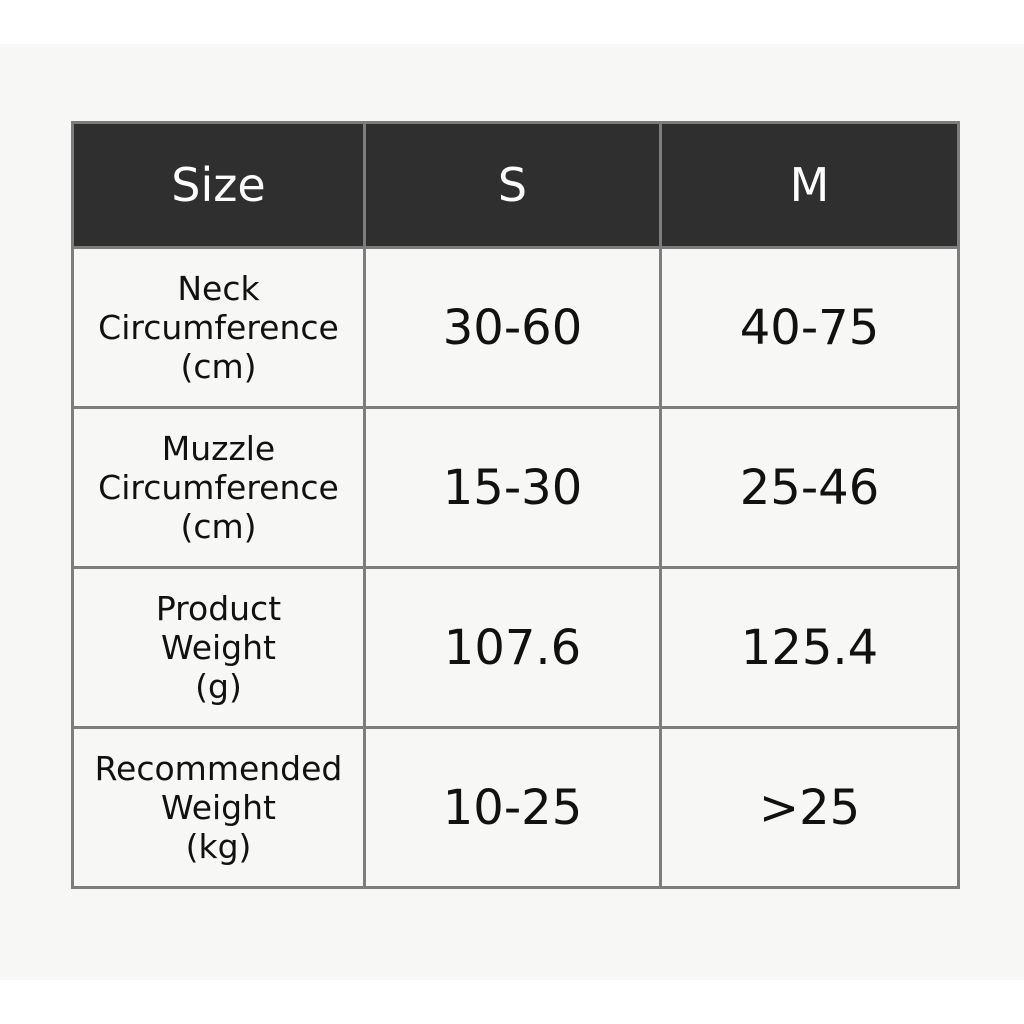 This screenshot has width=1024, height=1024. I want to click on row-label: Product Weight (g), so click(218, 647).